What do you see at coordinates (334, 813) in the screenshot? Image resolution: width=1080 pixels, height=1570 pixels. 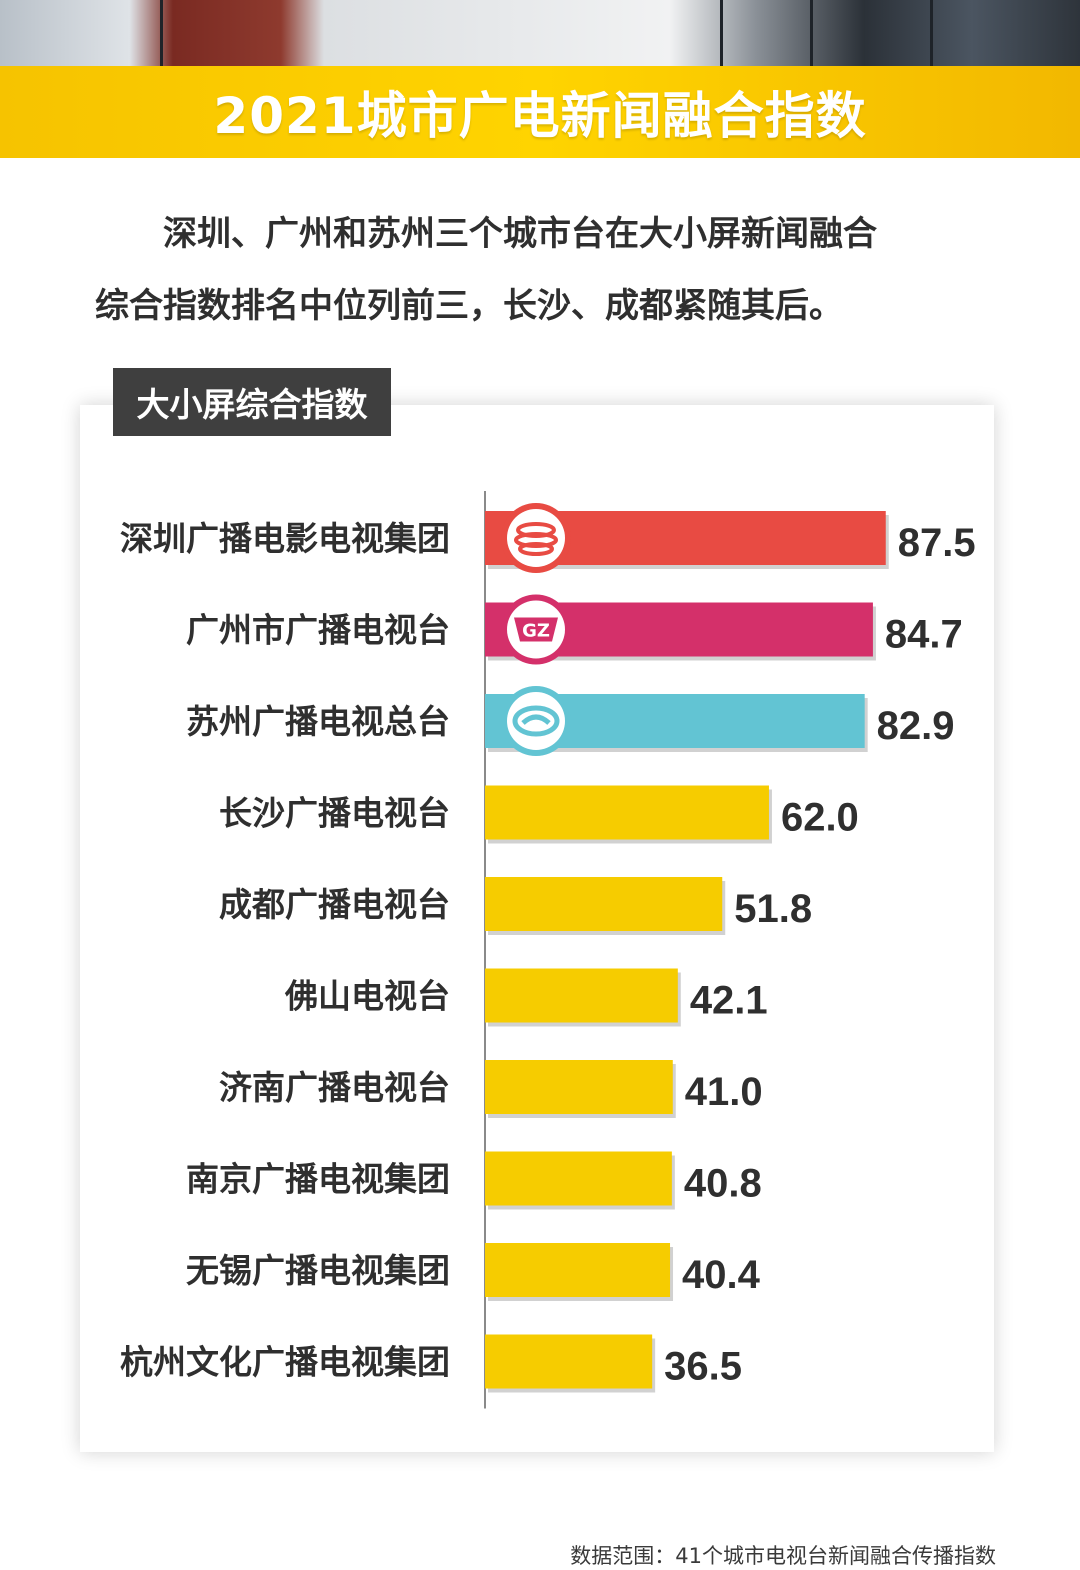 I see `category-label: 长沙广播电视台` at bounding box center [334, 813].